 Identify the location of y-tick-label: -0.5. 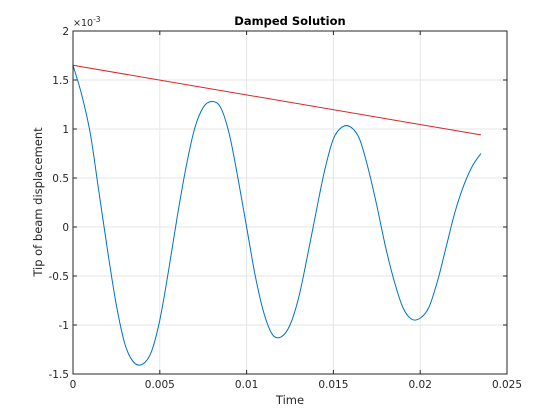
(59, 277).